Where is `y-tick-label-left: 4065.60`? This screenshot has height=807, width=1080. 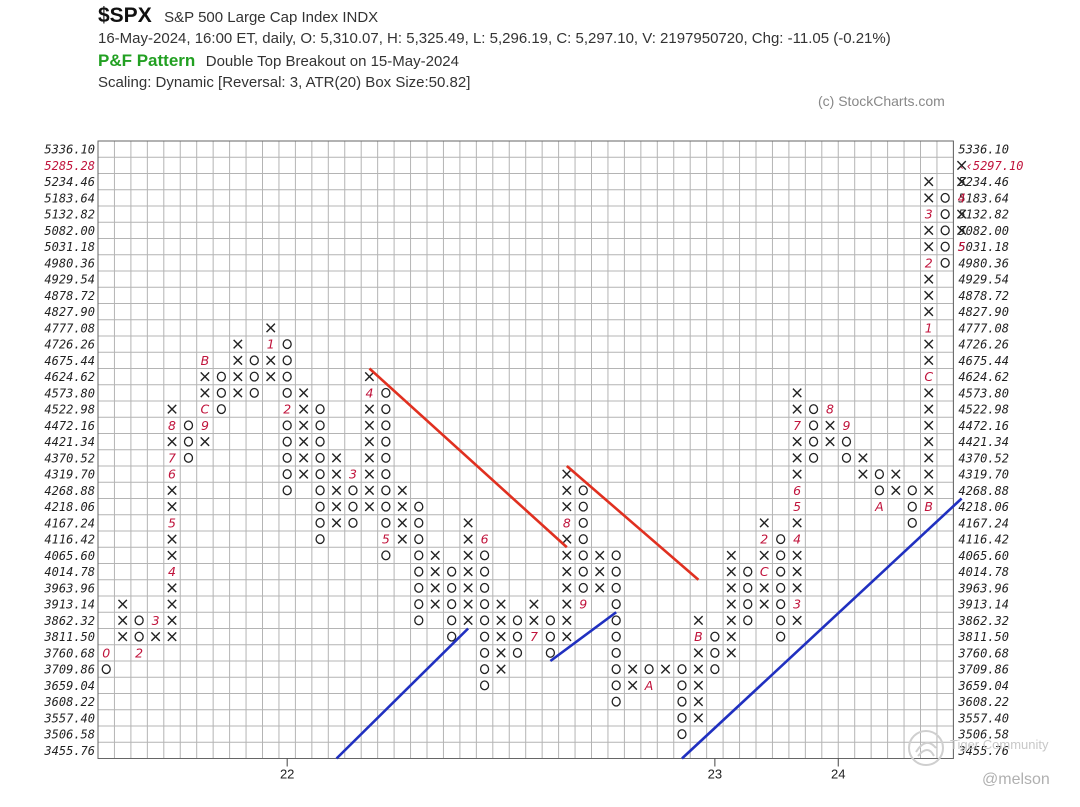 y-tick-label-left: 4065.60 is located at coordinates (69, 556).